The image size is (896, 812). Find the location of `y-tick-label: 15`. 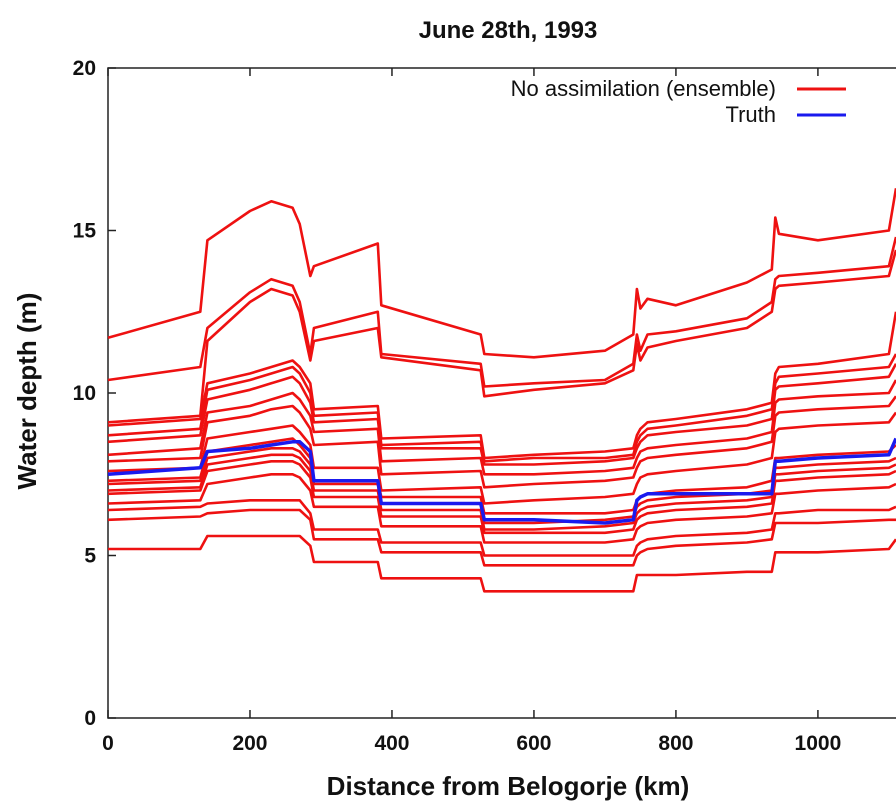

y-tick-label: 15 is located at coordinates (85, 231).